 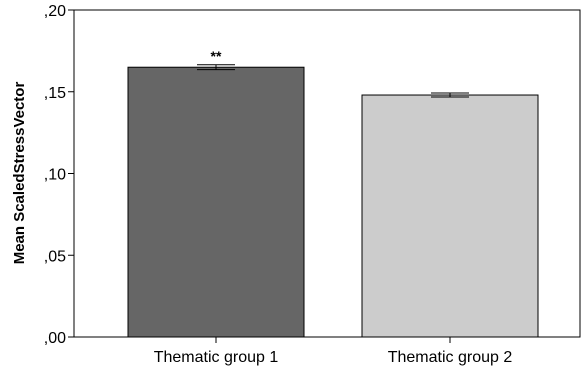 I want to click on y-axis-label: Mean ScaledStressVector, so click(x=19, y=173).